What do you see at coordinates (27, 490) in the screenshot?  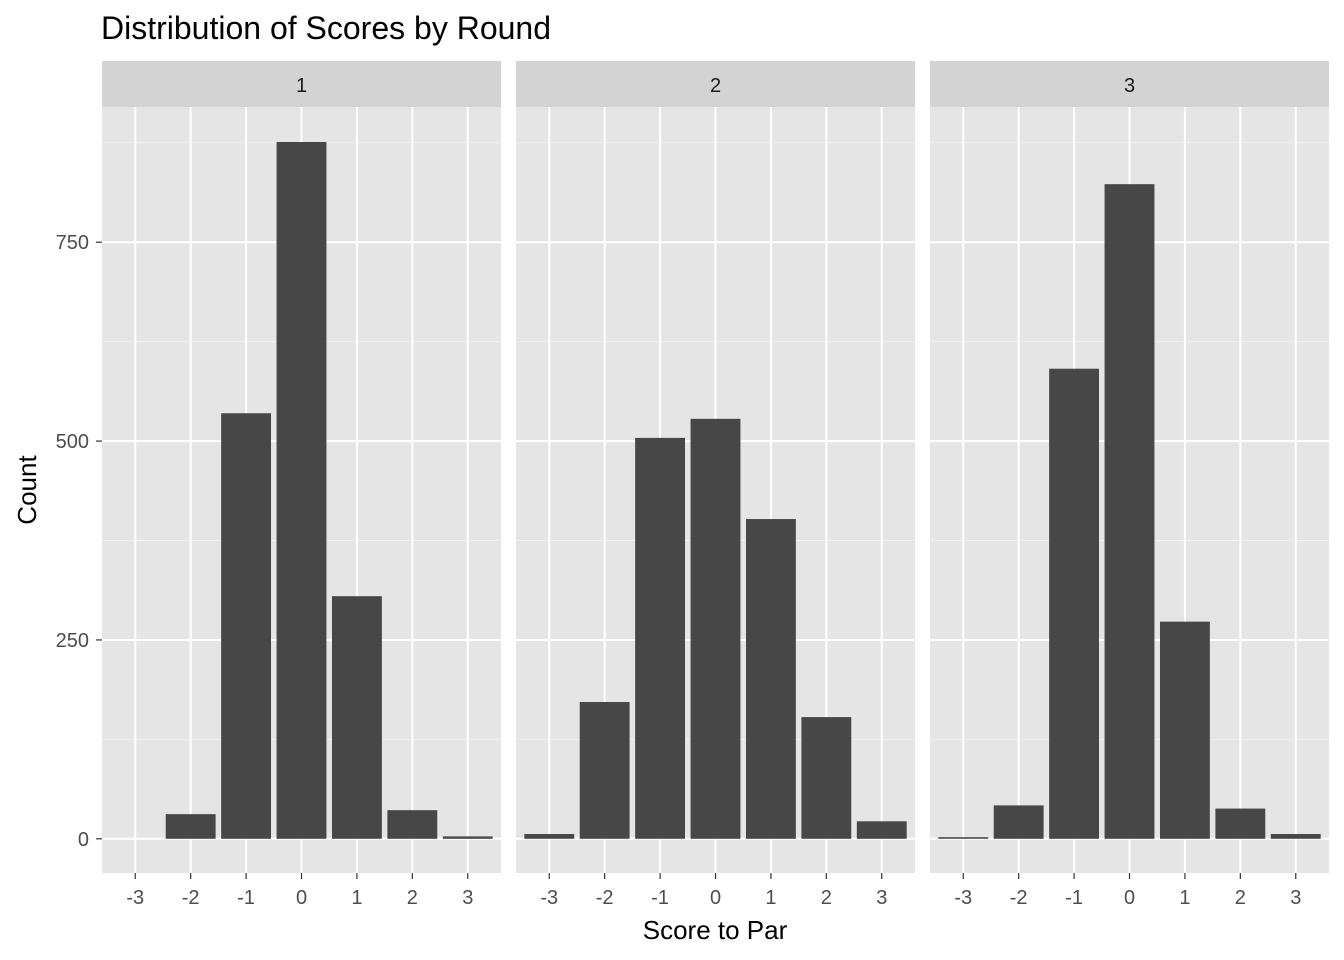 I see `y-axis-title: Count` at bounding box center [27, 490].